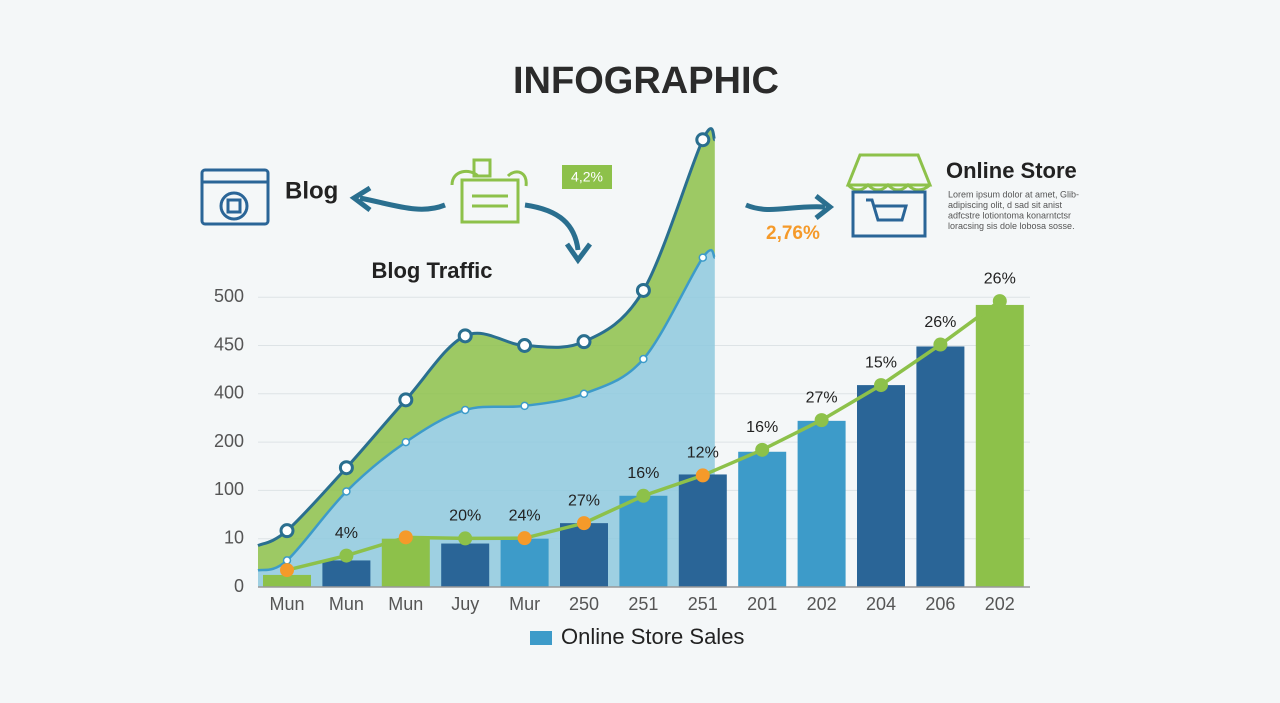  I want to click on area-title: Blog Traffic, so click(431, 270).